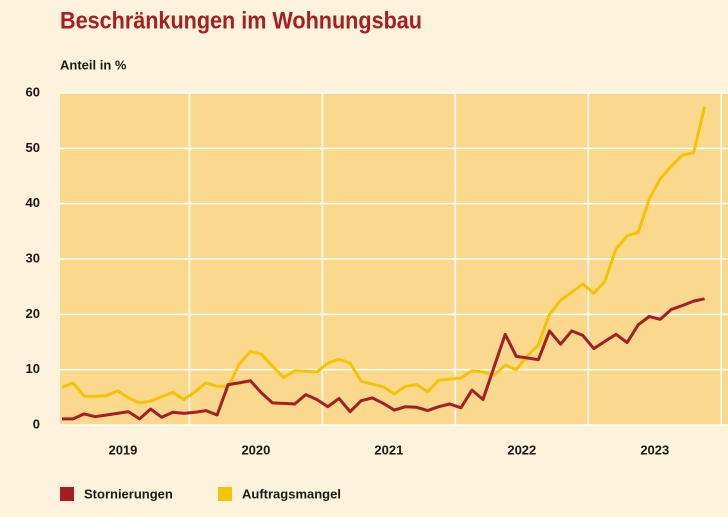 This screenshot has height=517, width=728. Describe the element at coordinates (33, 91) in the screenshot. I see `y-tick-label: 60` at that location.